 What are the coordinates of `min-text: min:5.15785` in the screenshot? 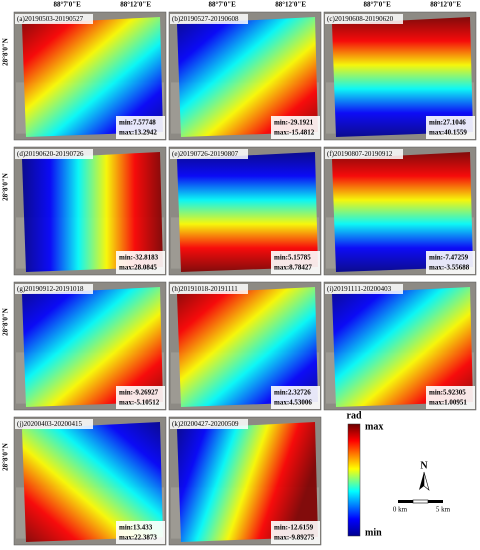 It's located at (292, 258).